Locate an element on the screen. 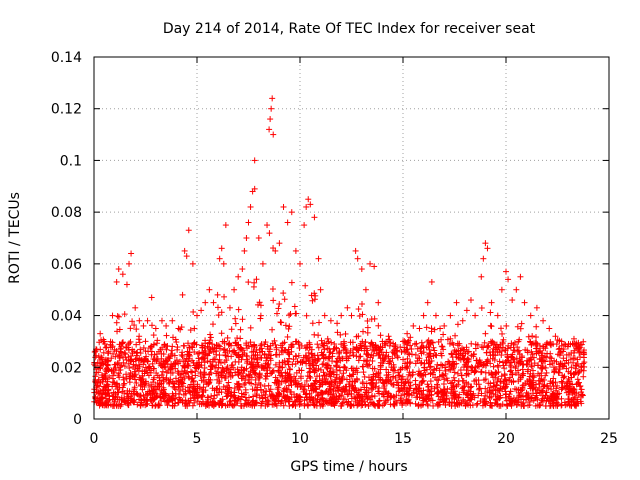  y-tick-label: 0.1 is located at coordinates (71, 161).